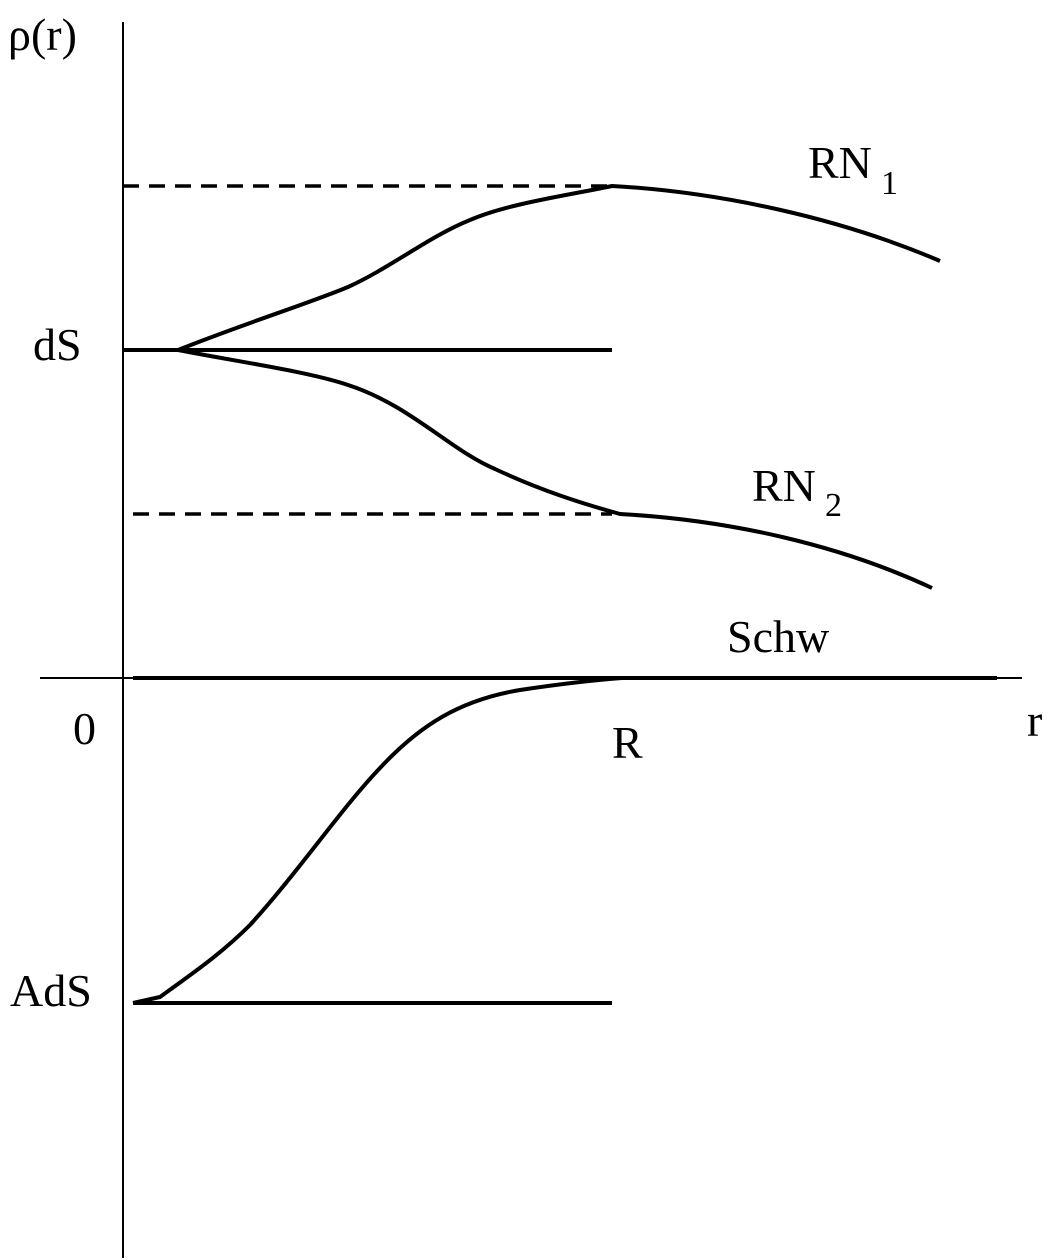 The image size is (1056, 1260). I want to click on x-axis-label: r, so click(1034, 720).